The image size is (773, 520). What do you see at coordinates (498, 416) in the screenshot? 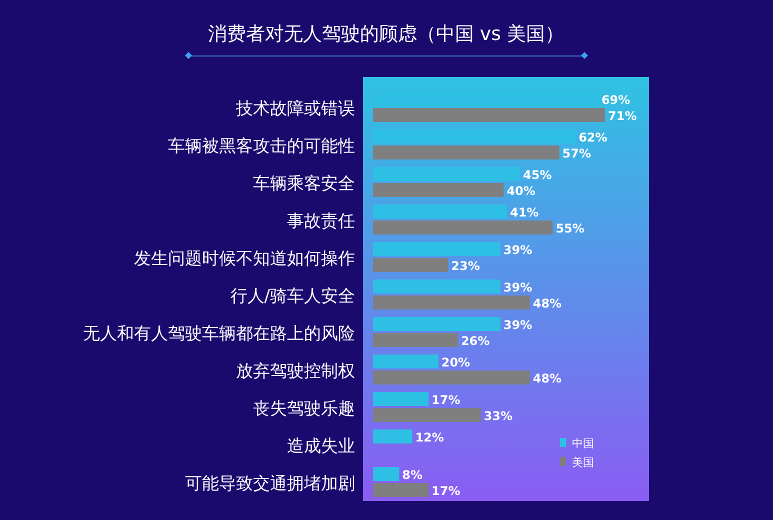
I see `data-label: 33%` at bounding box center [498, 416].